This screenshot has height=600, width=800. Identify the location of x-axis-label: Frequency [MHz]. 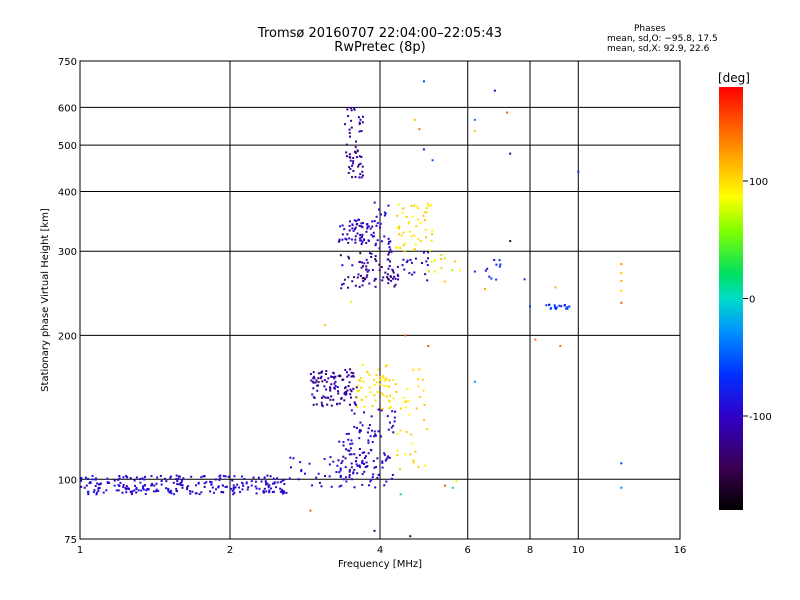
(380, 564).